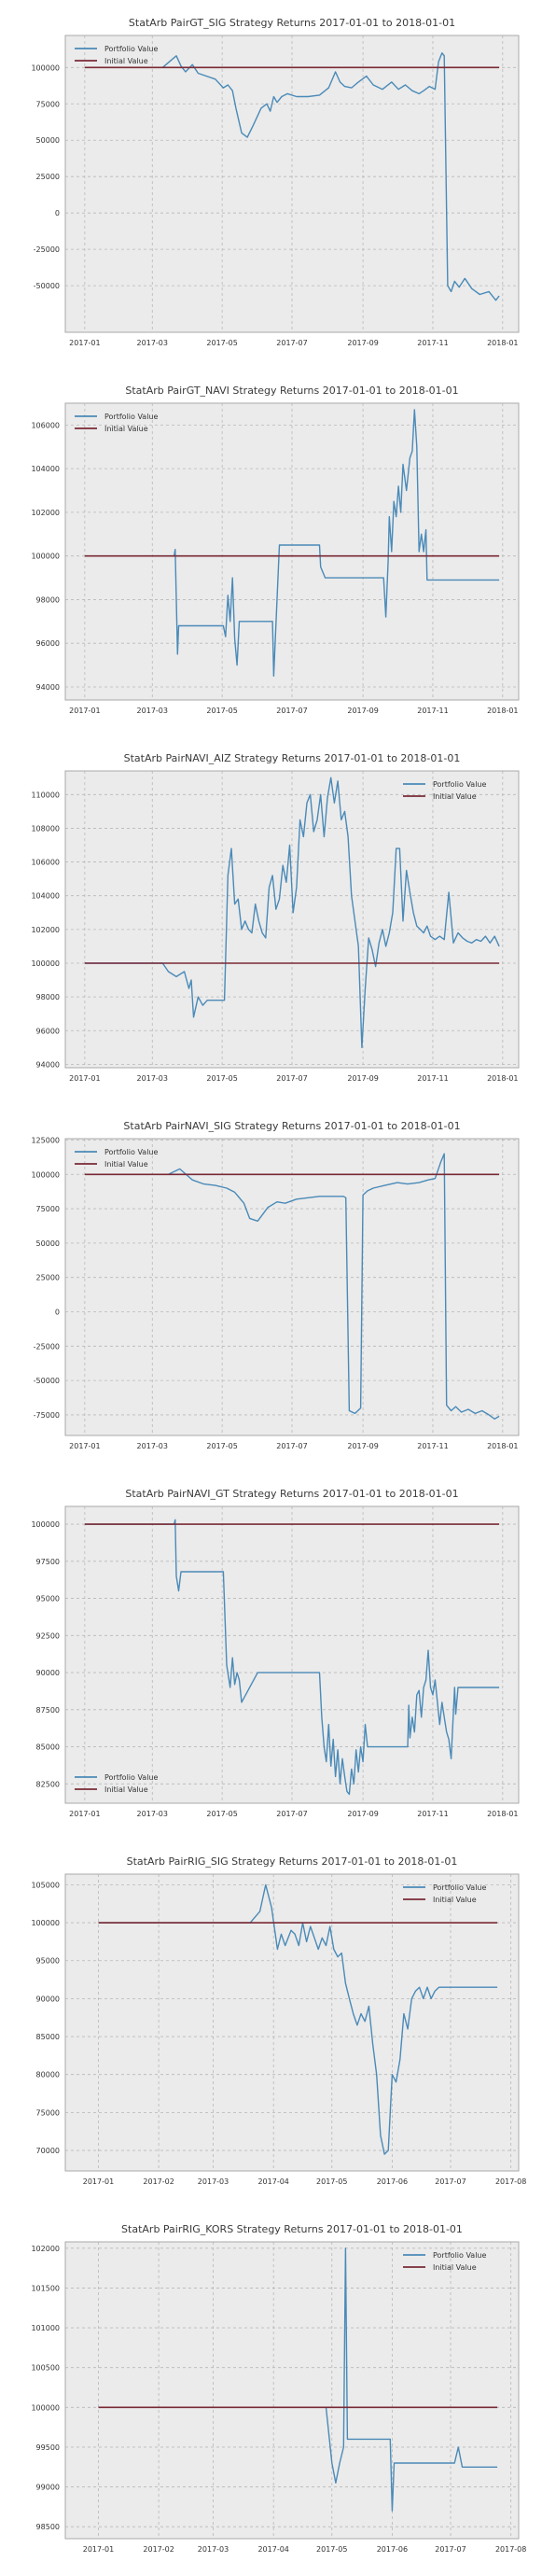 The image size is (556, 2576). What do you see at coordinates (48, 2112) in the screenshot?
I see `y-tick-label: 75000` at bounding box center [48, 2112].